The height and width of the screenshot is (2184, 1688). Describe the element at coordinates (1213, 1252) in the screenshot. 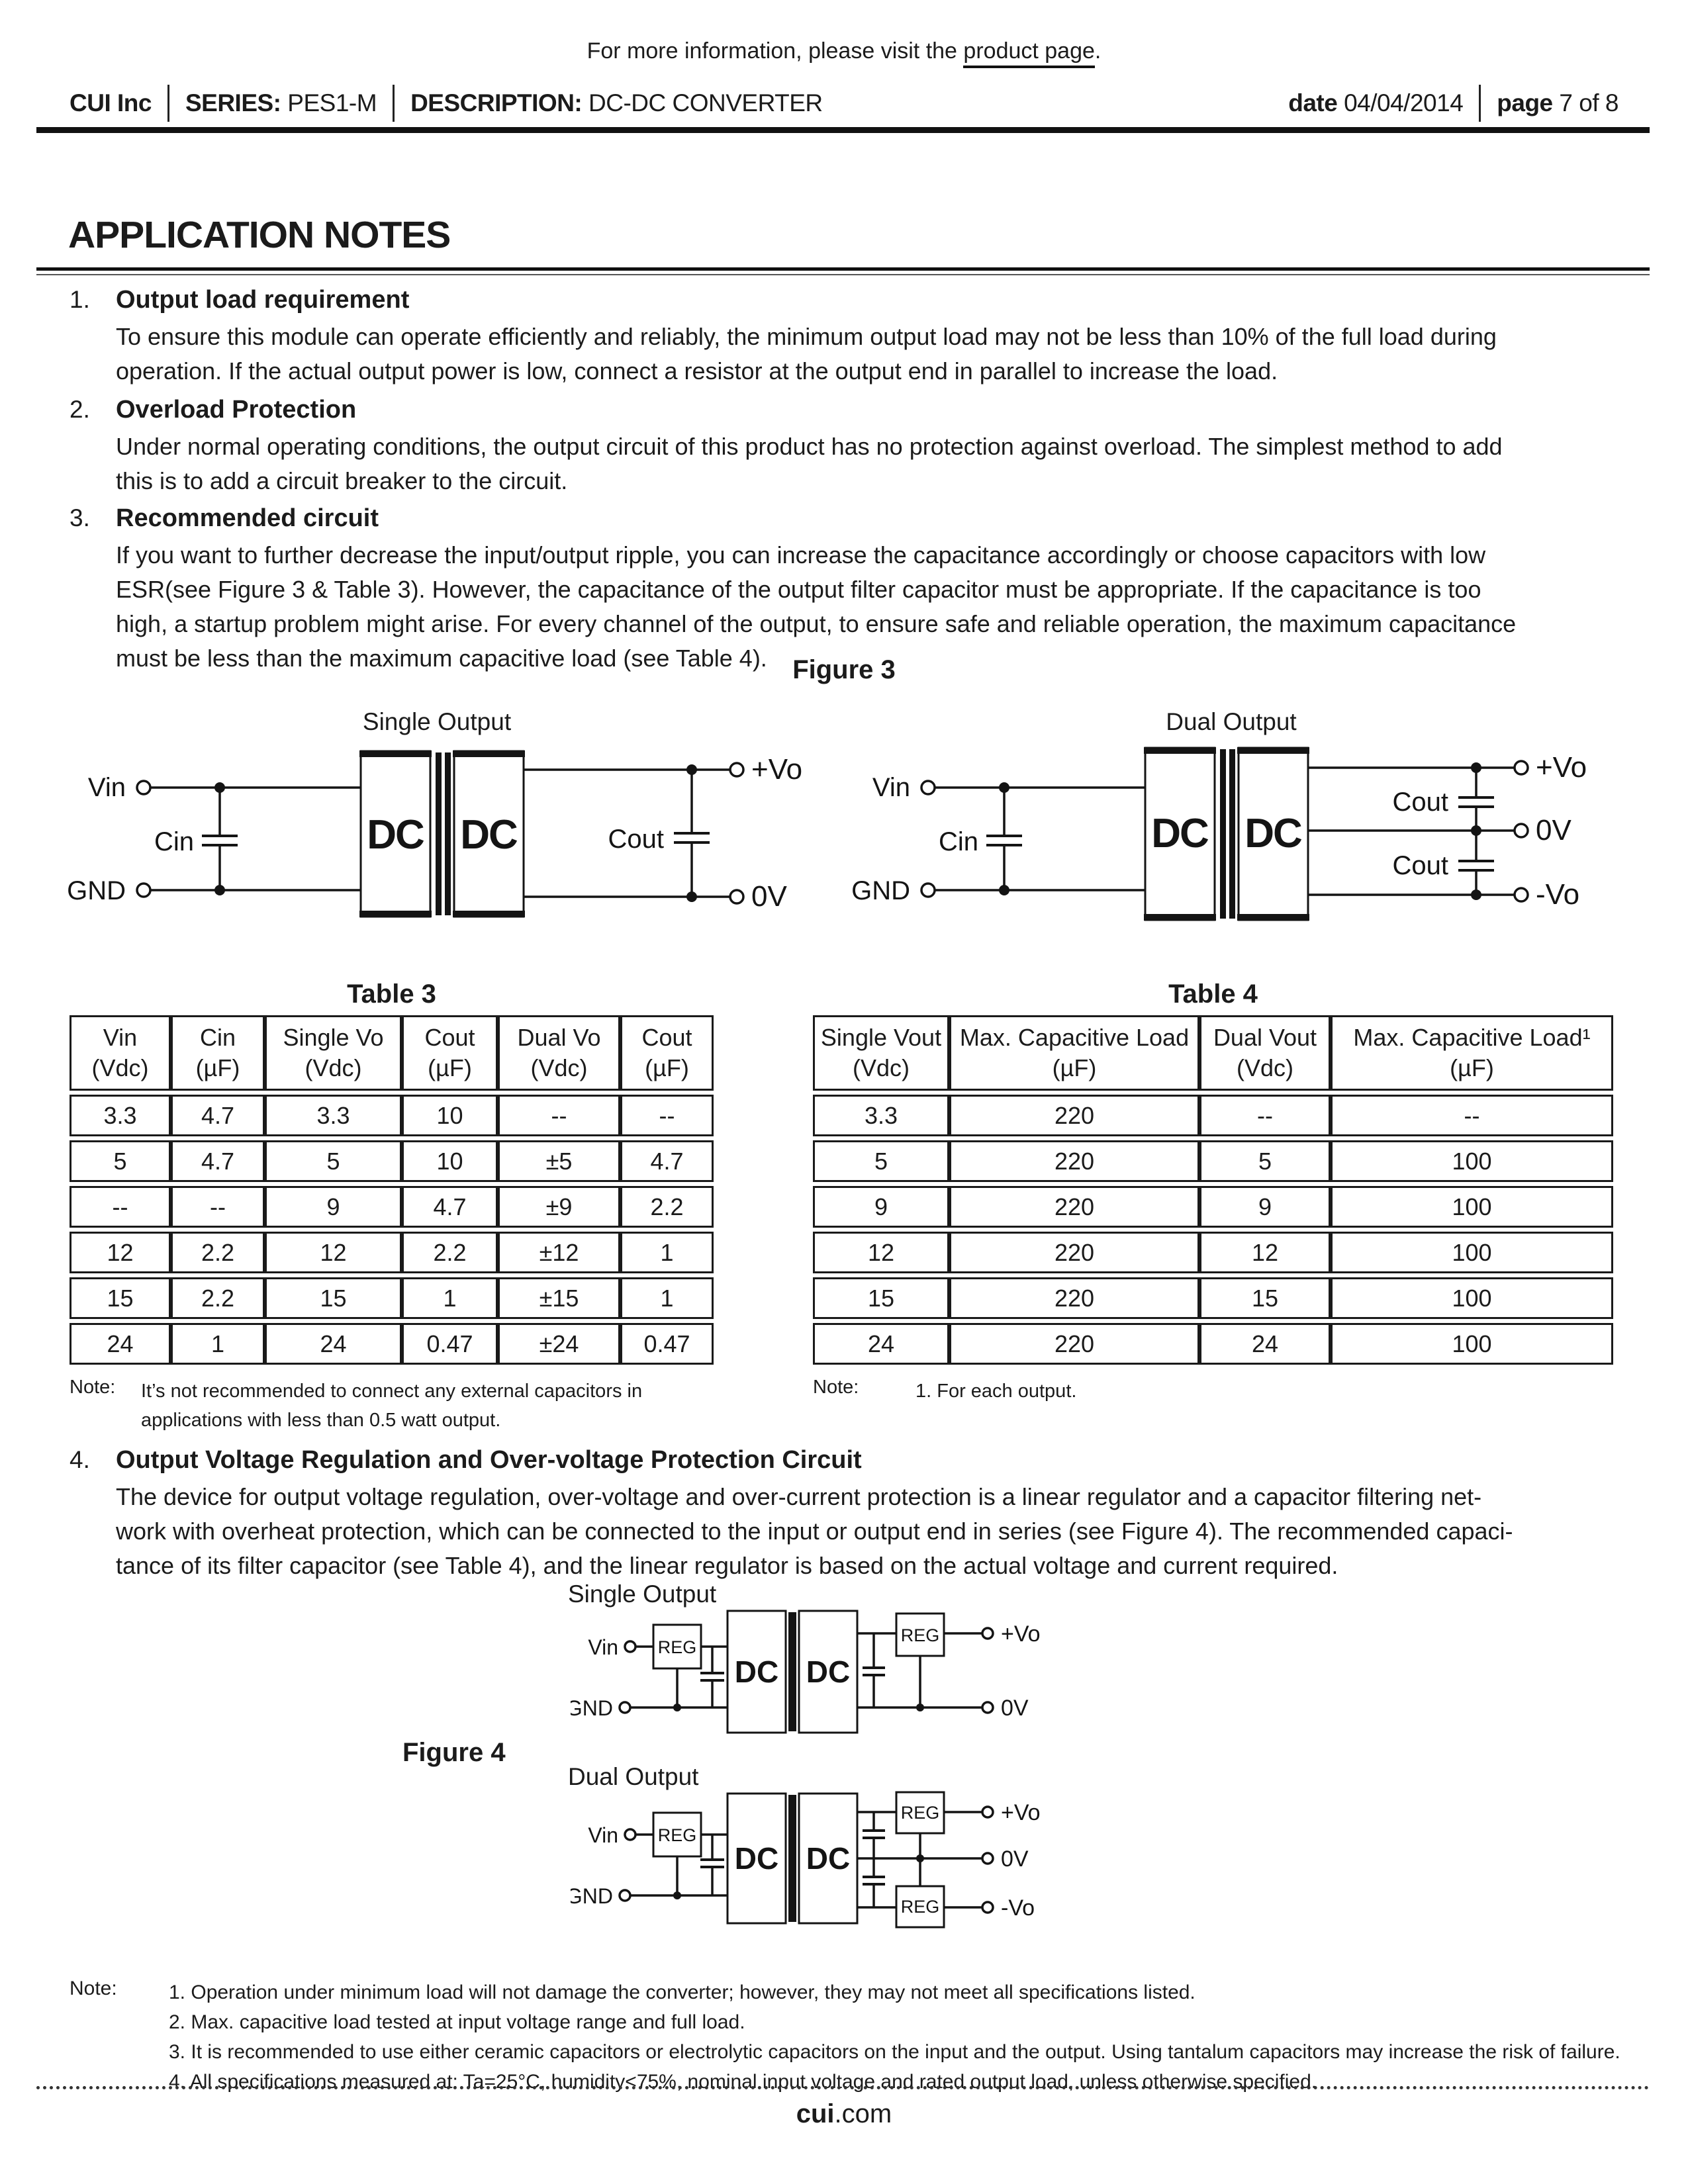

I see `table-row: 12 220 12 100` at that location.